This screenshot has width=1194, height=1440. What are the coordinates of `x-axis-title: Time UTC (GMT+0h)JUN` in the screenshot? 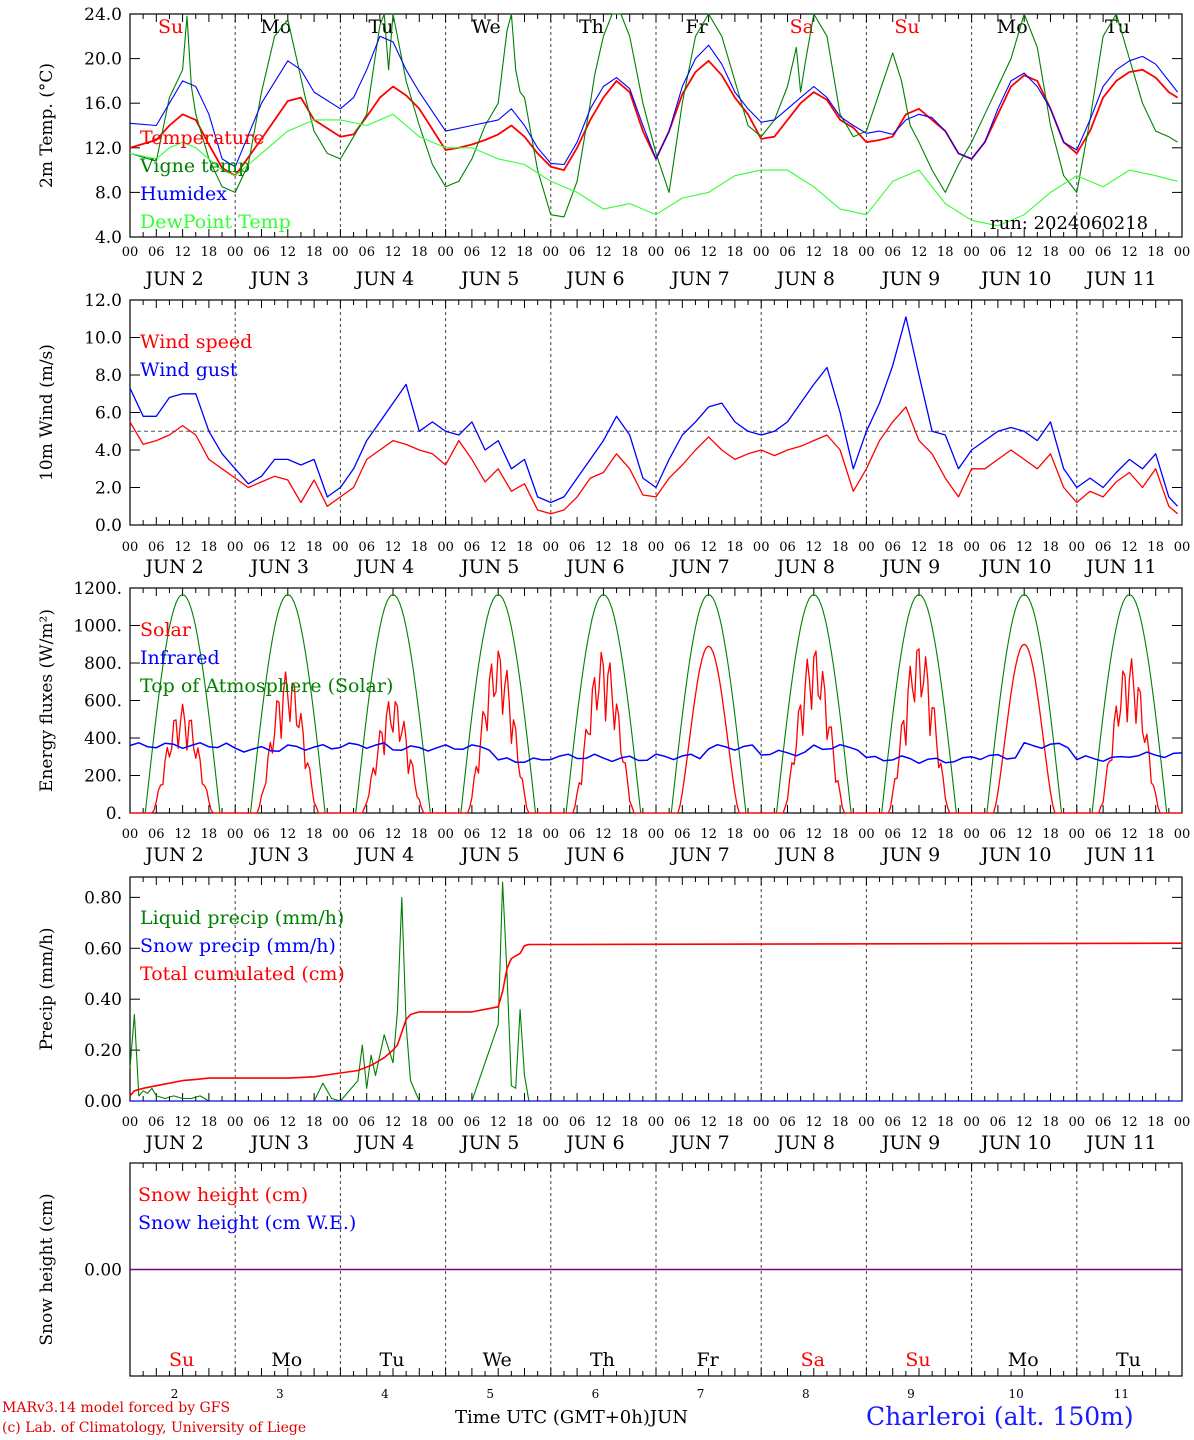 It's located at (571, 1417).